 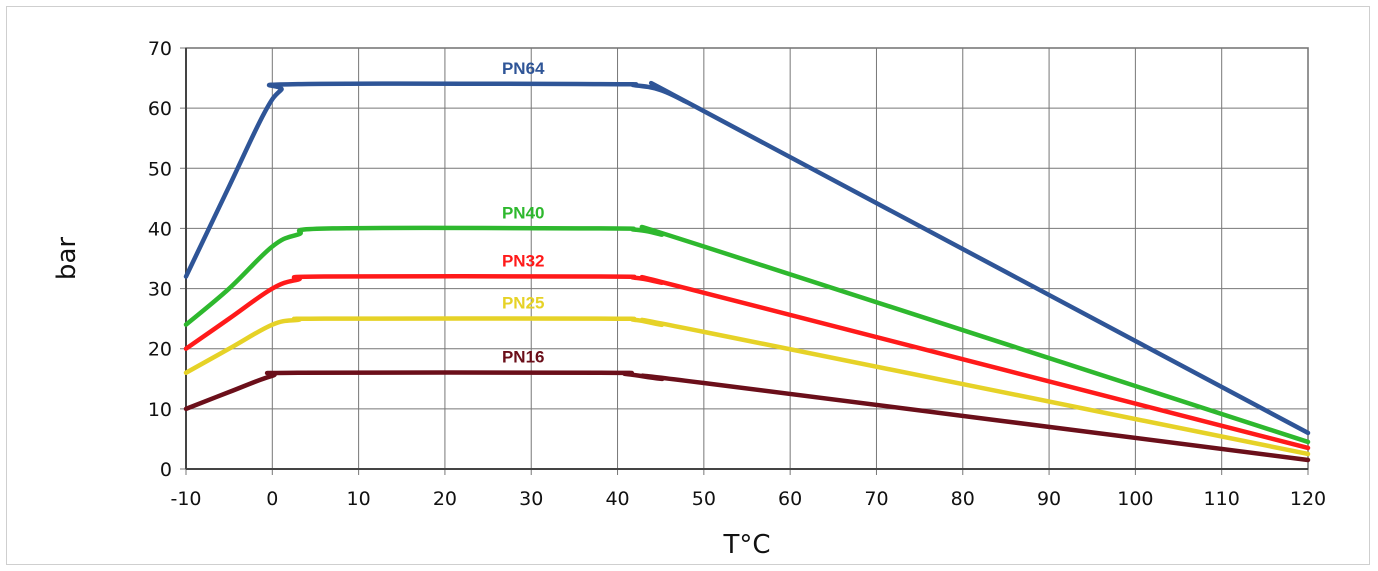 What do you see at coordinates (523, 303) in the screenshot?
I see `series-label-pn25: PN25` at bounding box center [523, 303].